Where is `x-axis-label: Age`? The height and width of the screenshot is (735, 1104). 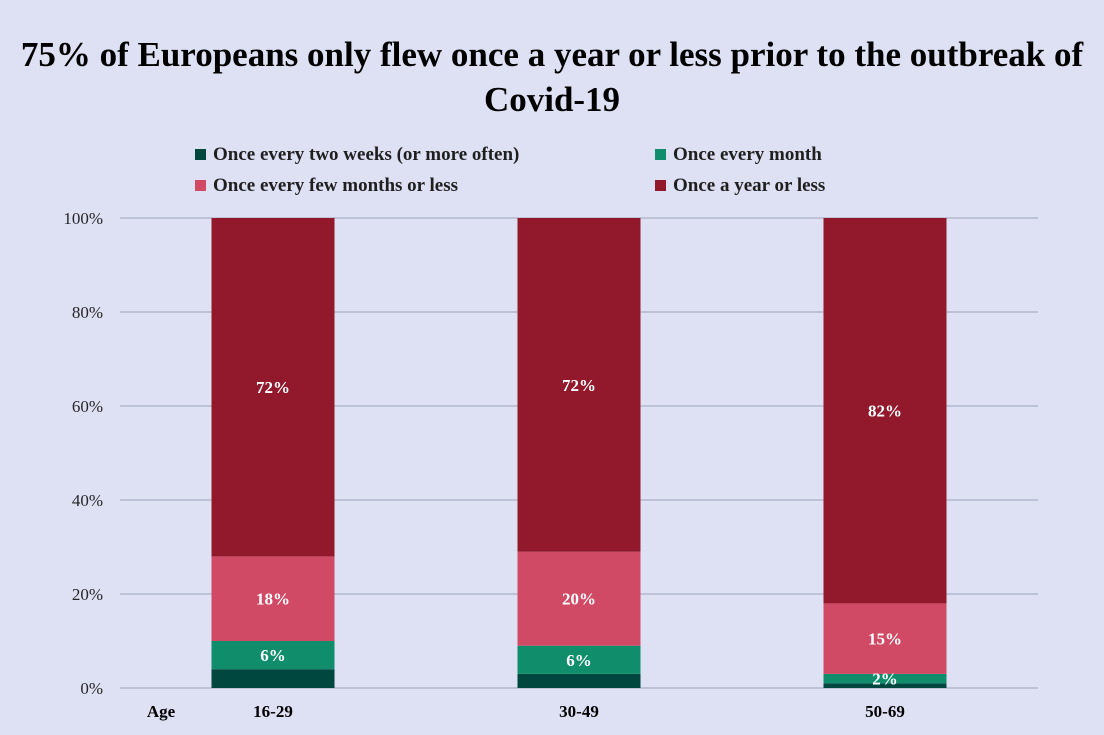
x-axis-label: Age is located at coordinates (161, 711).